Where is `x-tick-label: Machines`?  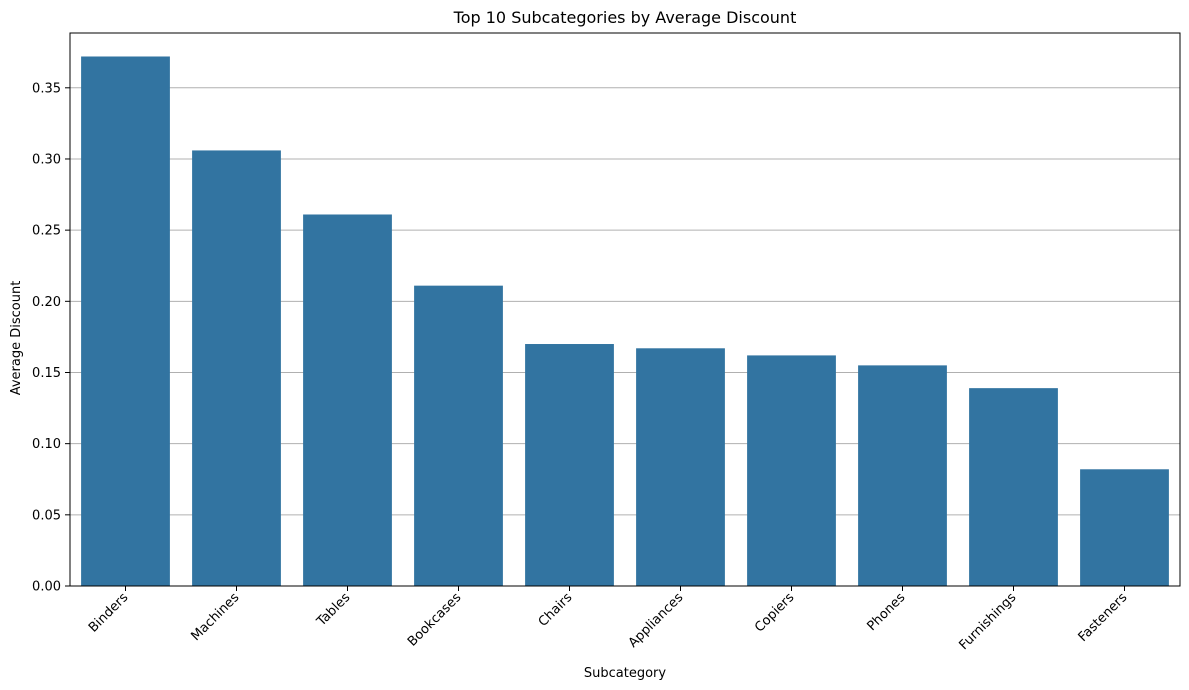 x-tick-label: Machines is located at coordinates (215, 617).